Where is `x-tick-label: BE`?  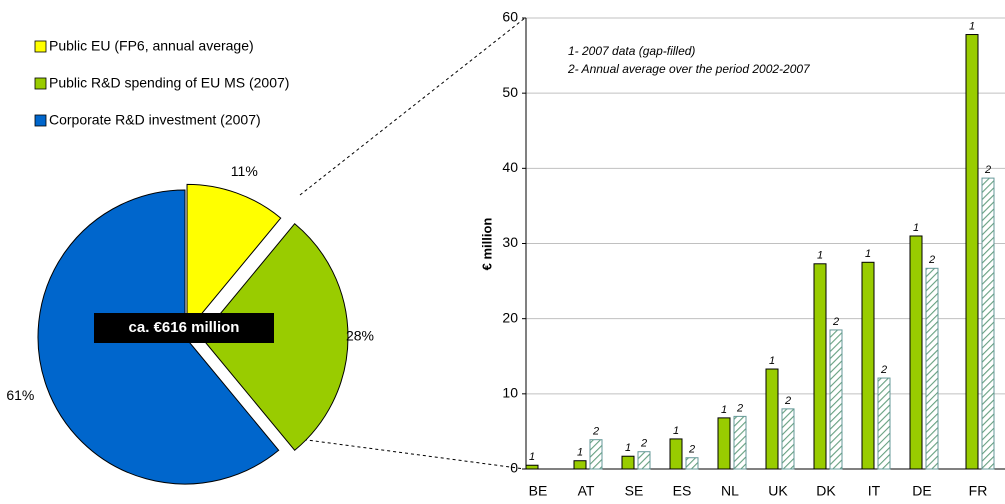 x-tick-label: BE is located at coordinates (538, 491).